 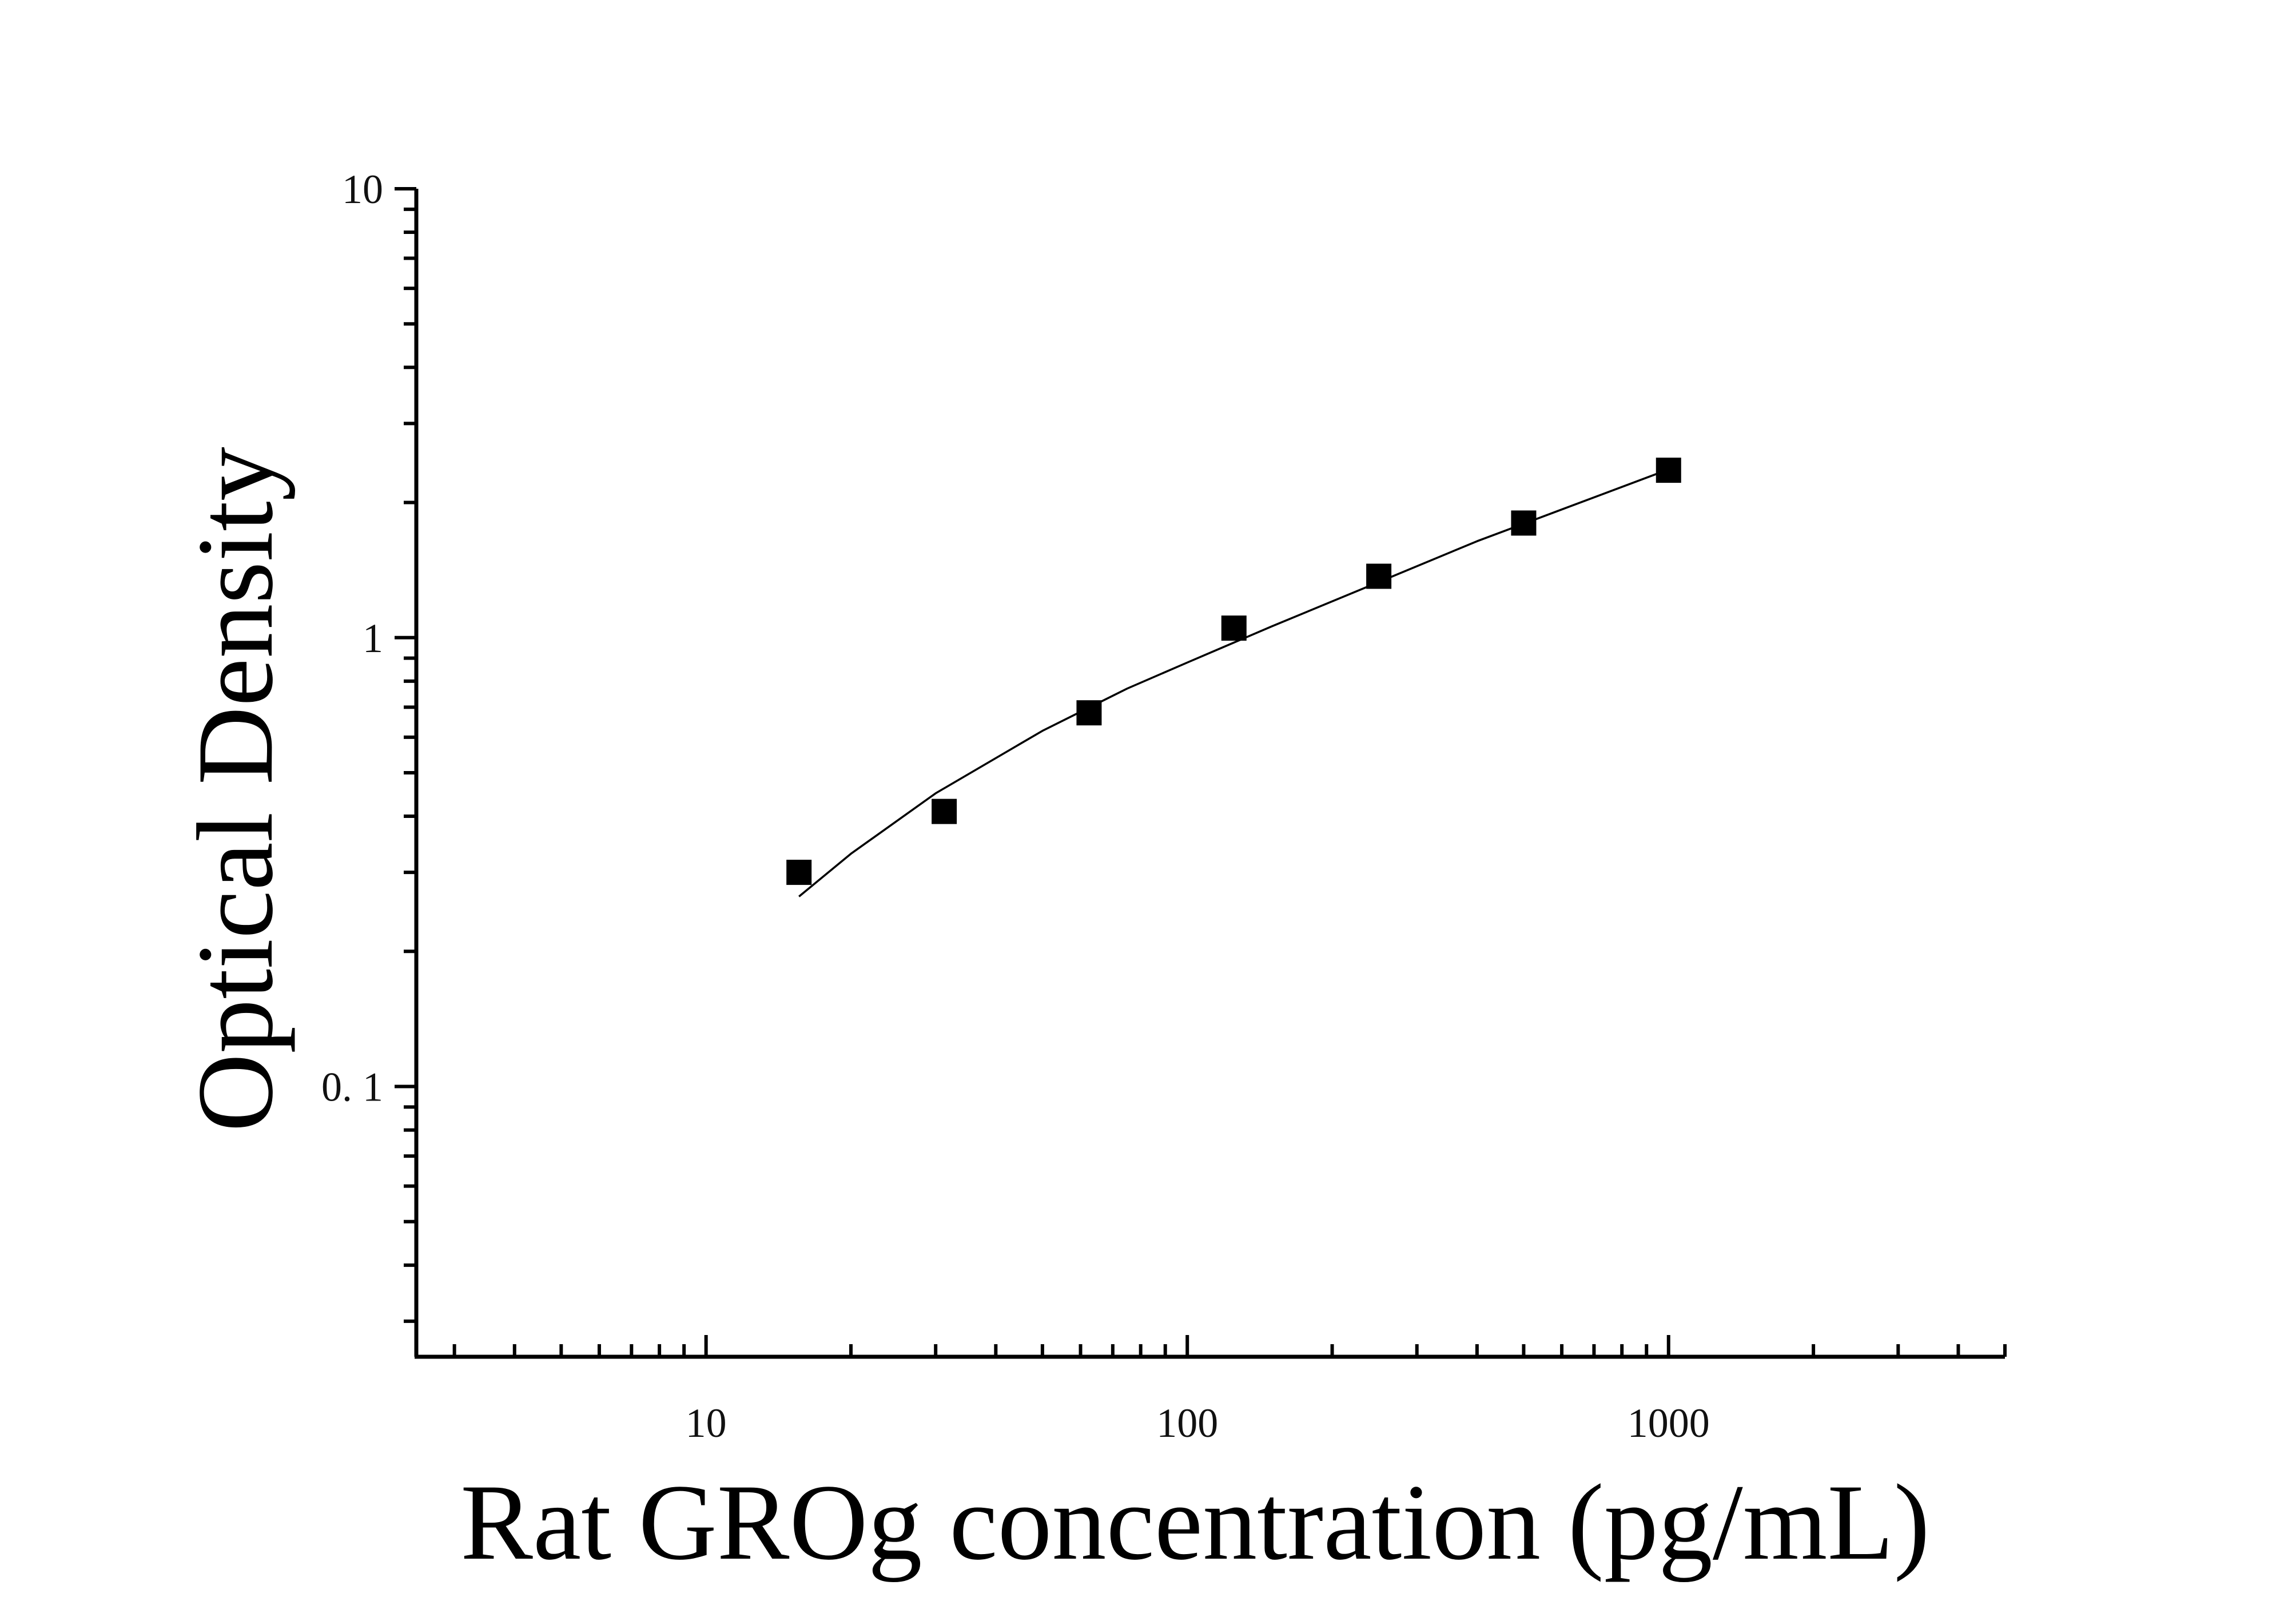 What do you see at coordinates (370, 761) in the screenshot?
I see `y-axis: 0. 1 1 10` at bounding box center [370, 761].